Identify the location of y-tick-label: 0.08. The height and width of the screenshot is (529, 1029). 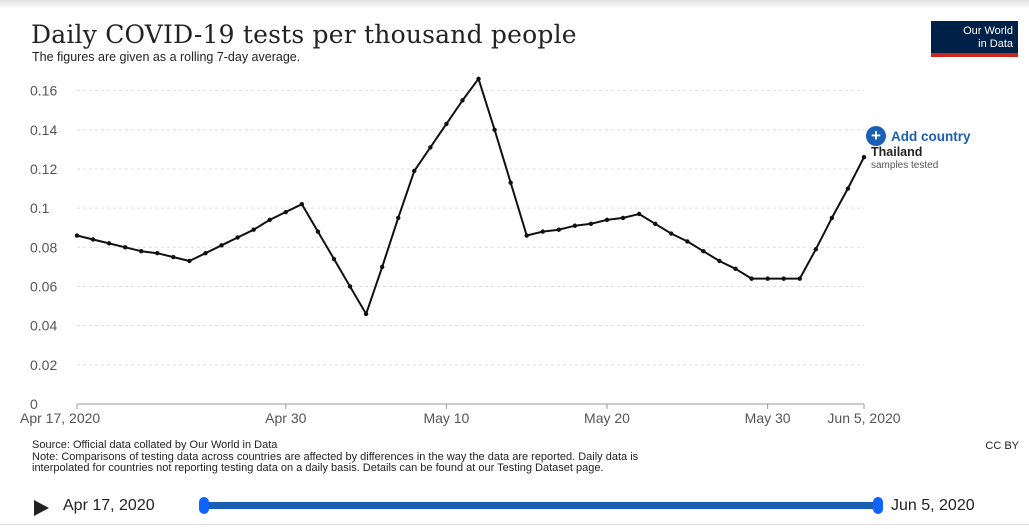
(43, 247).